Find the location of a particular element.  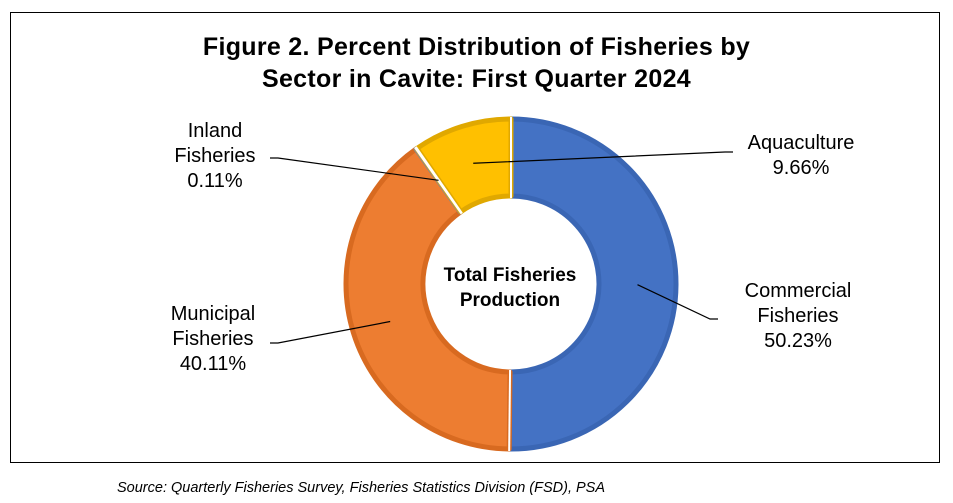

leader-line-municipal-fisheries is located at coordinates (330, 332).